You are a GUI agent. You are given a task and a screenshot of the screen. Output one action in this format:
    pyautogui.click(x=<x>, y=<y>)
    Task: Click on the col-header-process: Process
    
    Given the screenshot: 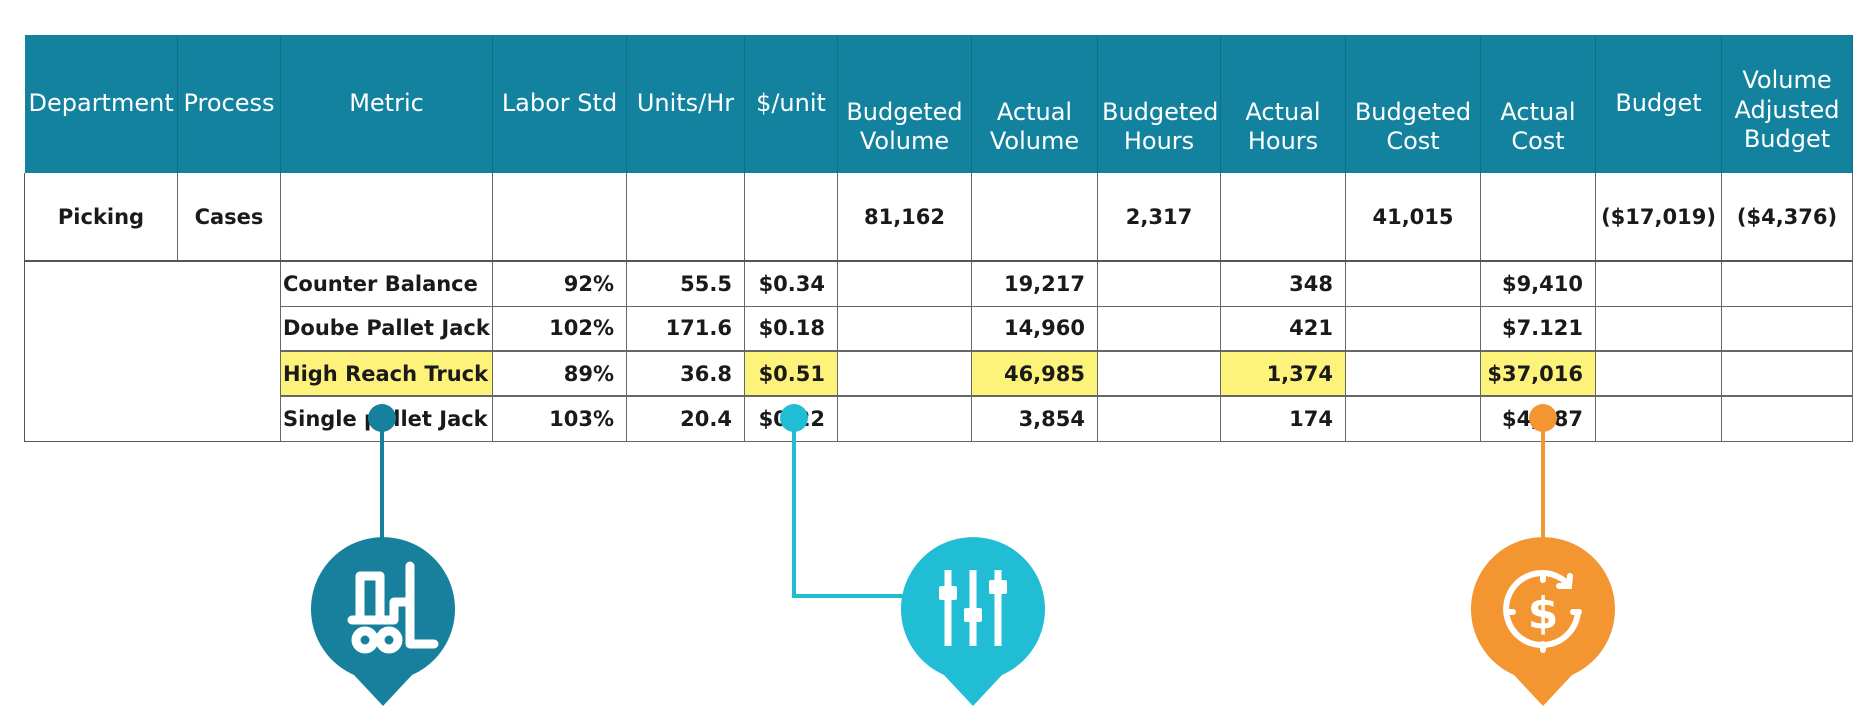 What is the action you would take?
    pyautogui.click(x=229, y=104)
    